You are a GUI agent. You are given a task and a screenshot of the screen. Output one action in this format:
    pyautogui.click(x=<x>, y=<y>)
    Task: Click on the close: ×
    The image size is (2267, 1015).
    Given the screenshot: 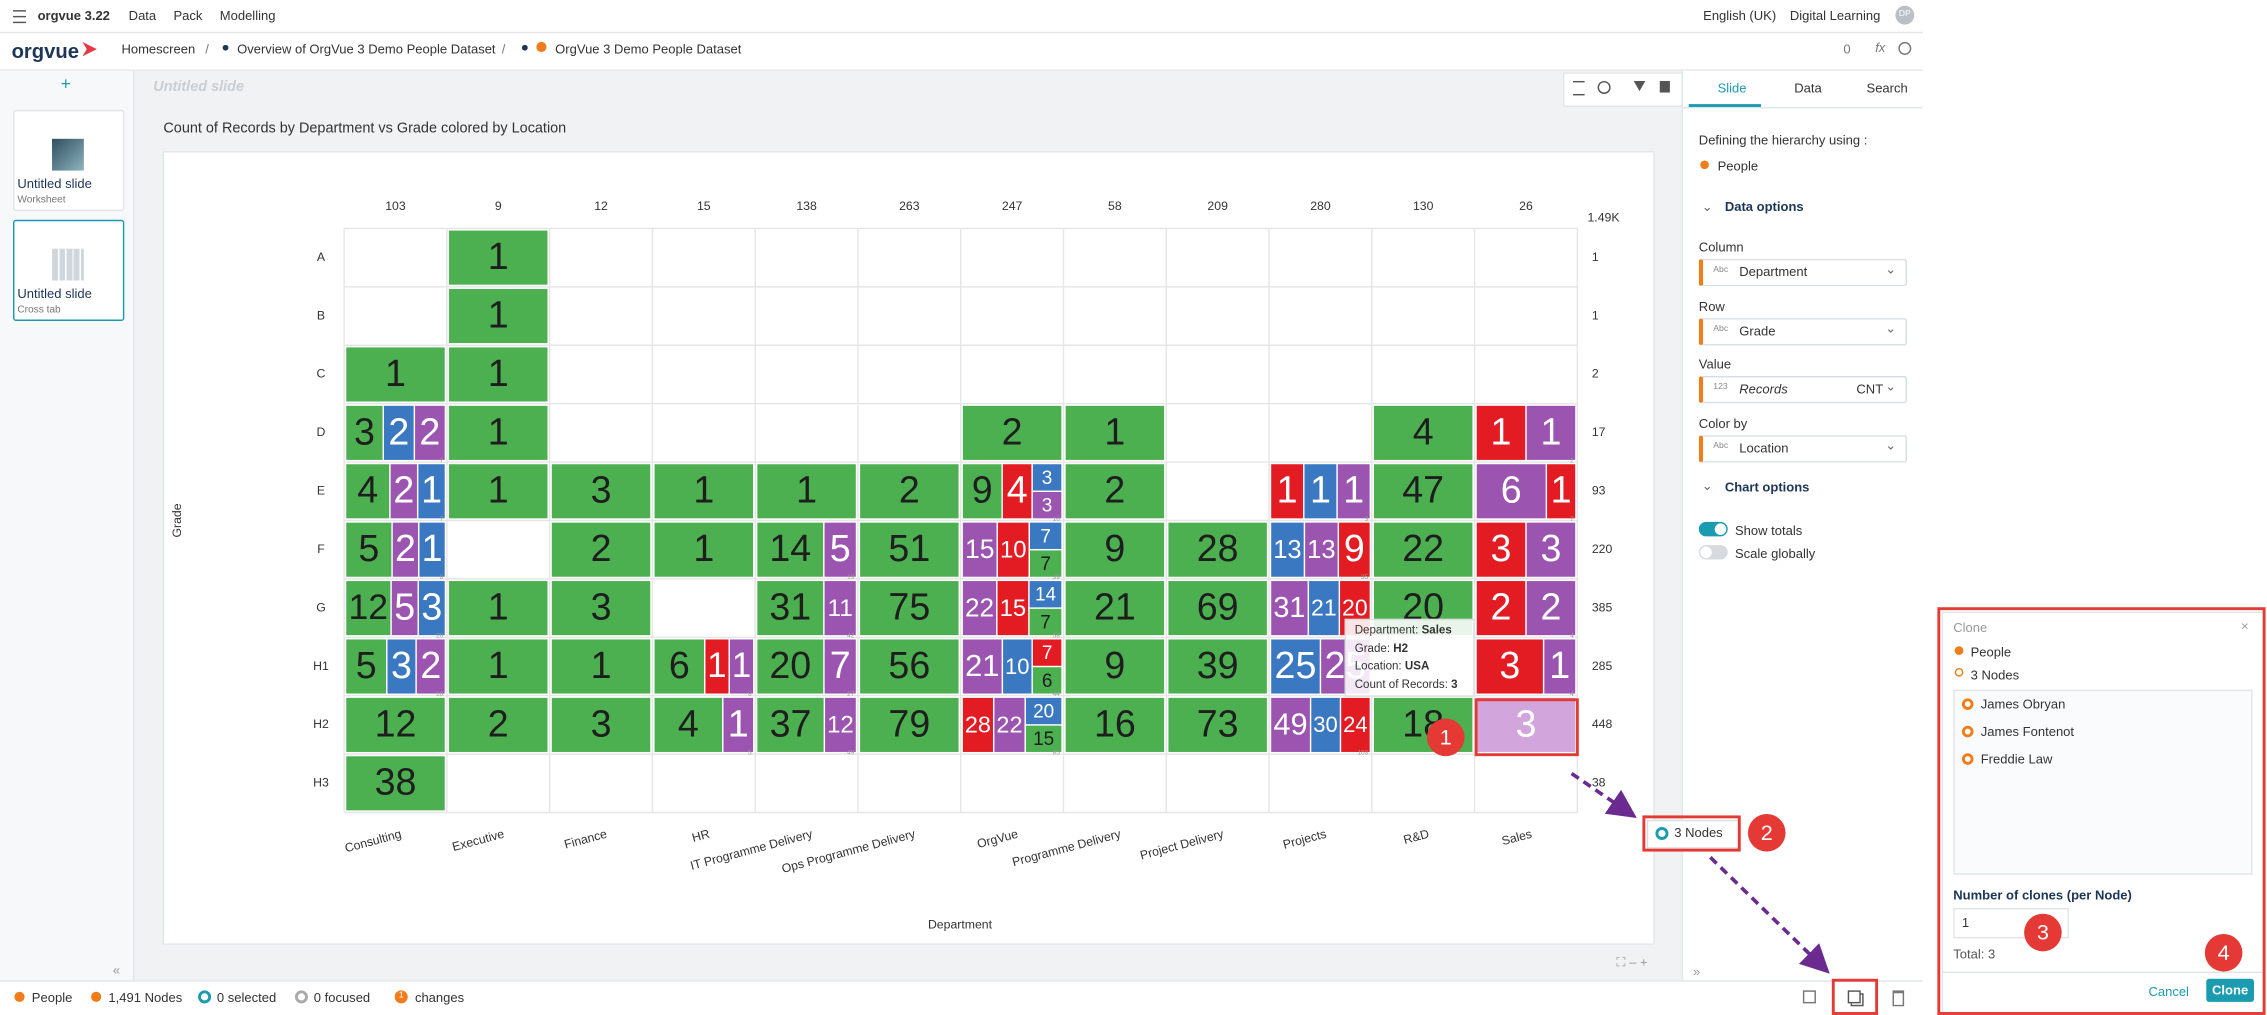 What is the action you would take?
    pyautogui.click(x=2244, y=626)
    